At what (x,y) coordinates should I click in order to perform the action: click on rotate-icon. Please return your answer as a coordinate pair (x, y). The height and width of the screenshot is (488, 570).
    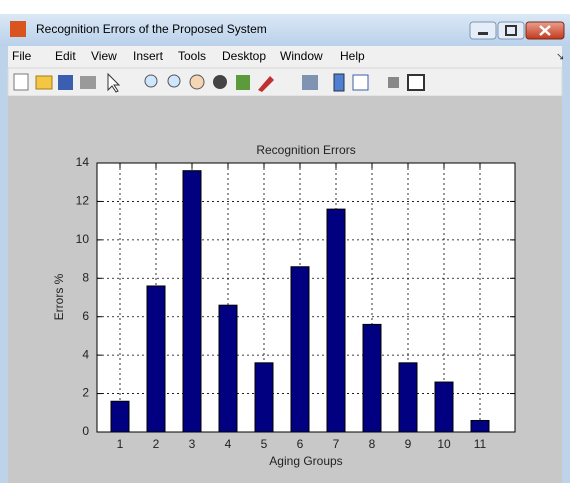
    Looking at the image, I should click on (220, 82).